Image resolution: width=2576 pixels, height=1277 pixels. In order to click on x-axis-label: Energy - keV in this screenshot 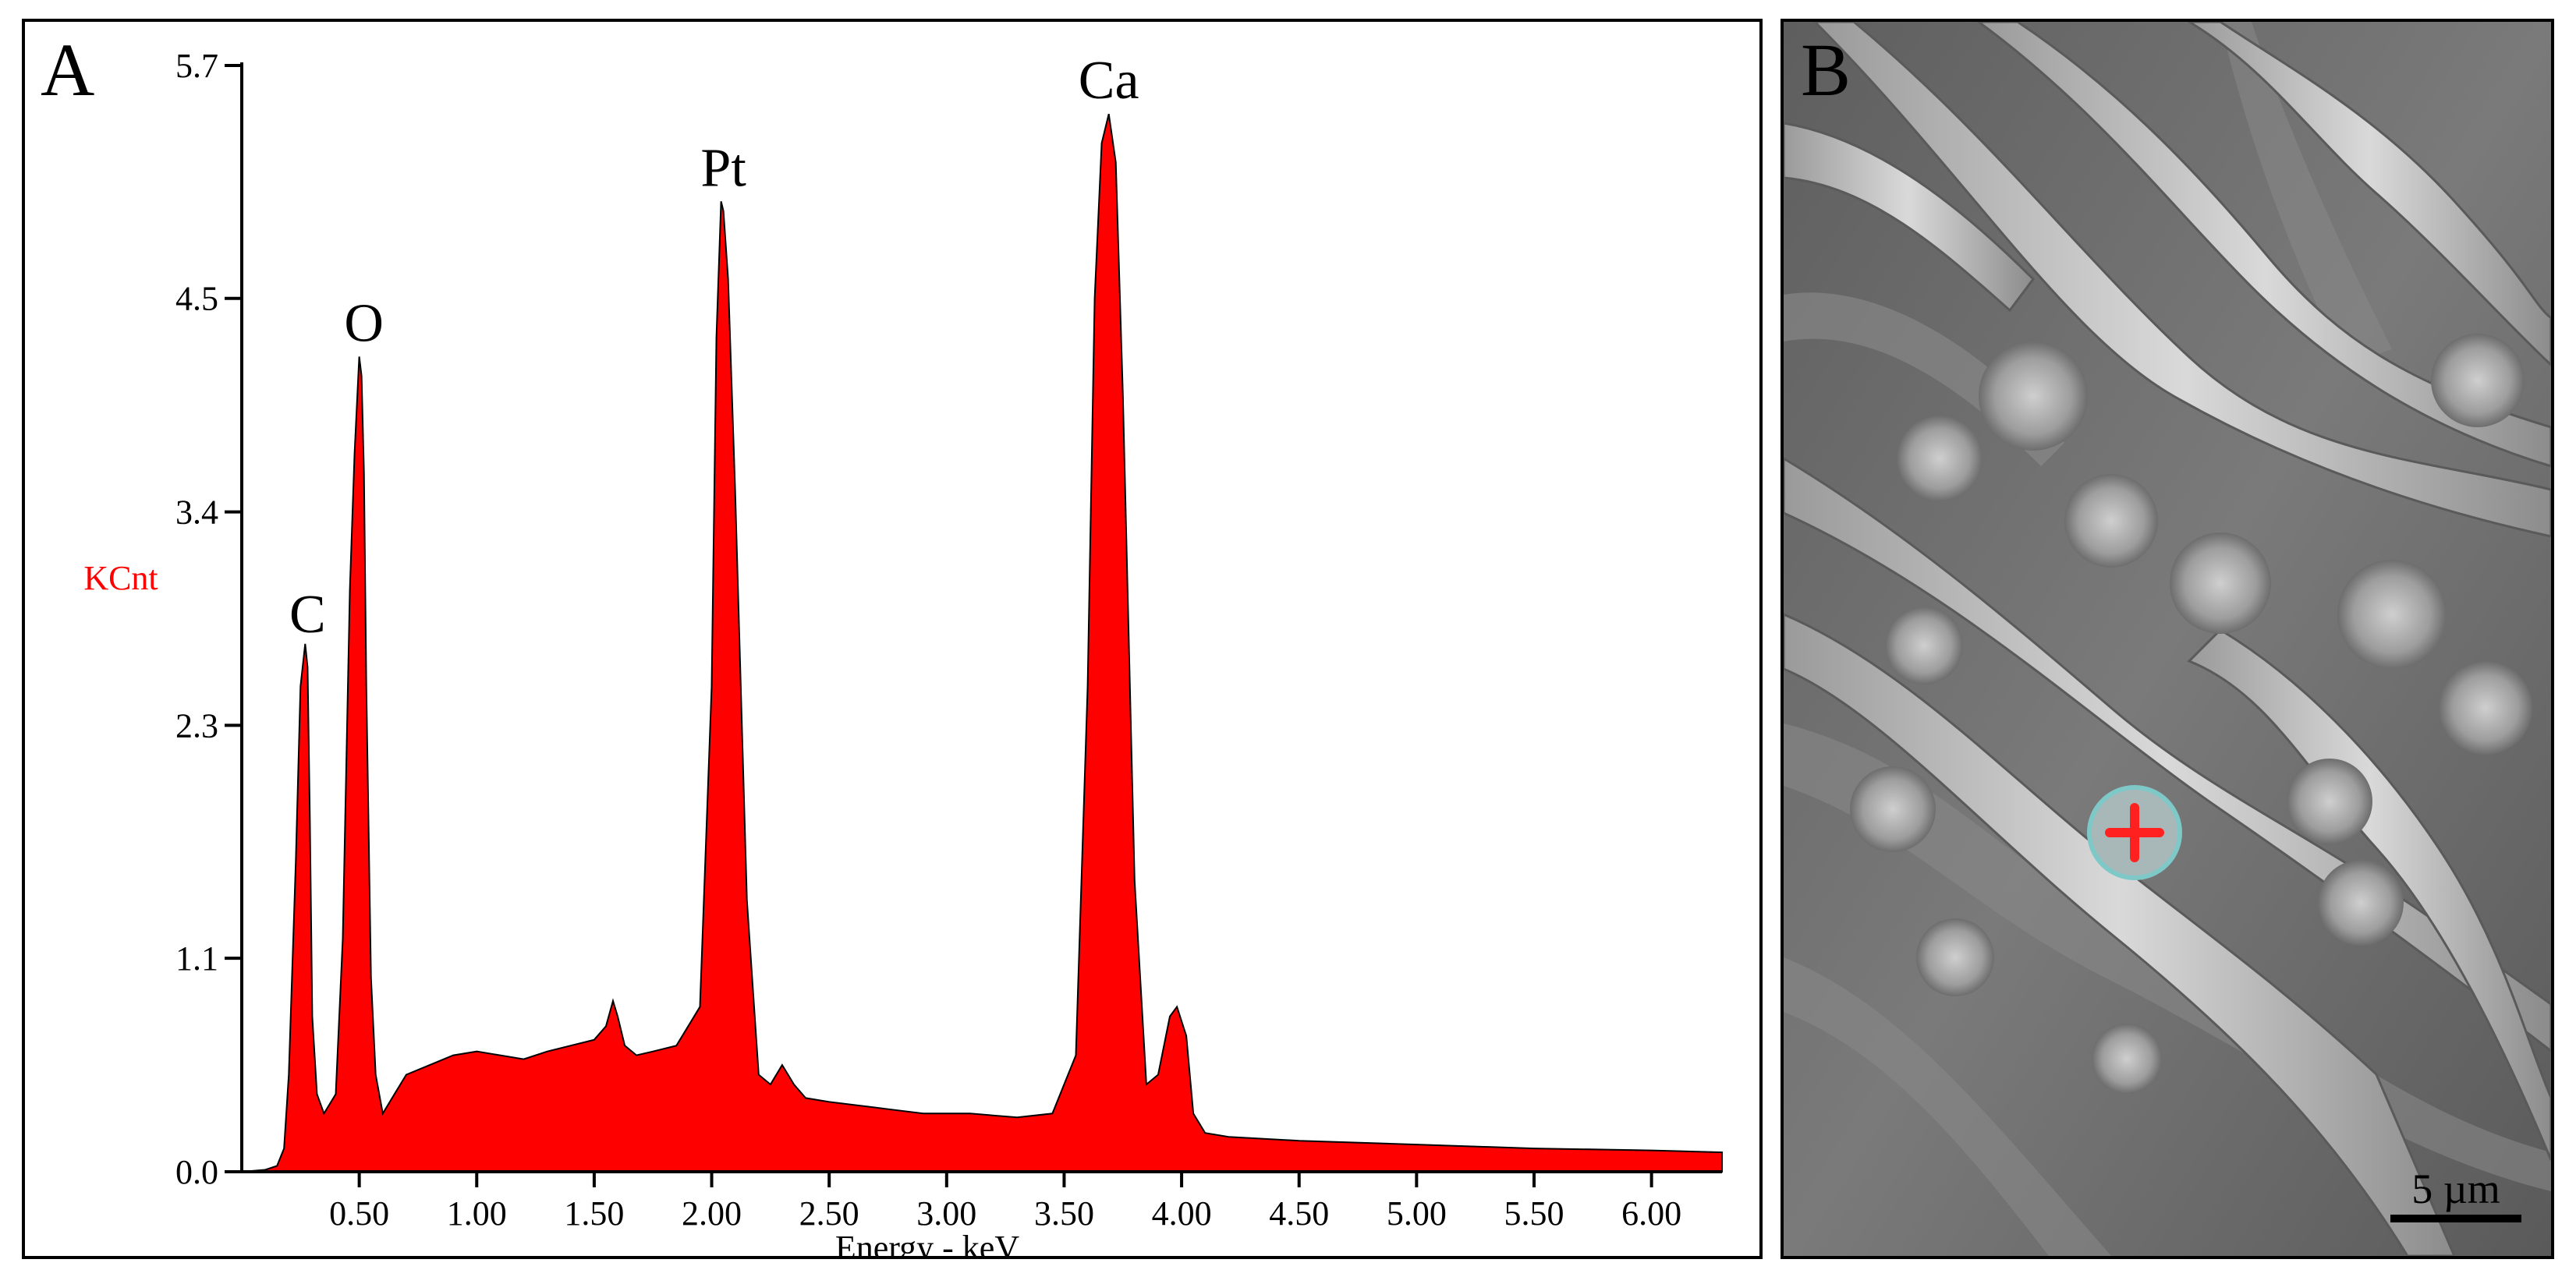, I will do `click(927, 1242)`.